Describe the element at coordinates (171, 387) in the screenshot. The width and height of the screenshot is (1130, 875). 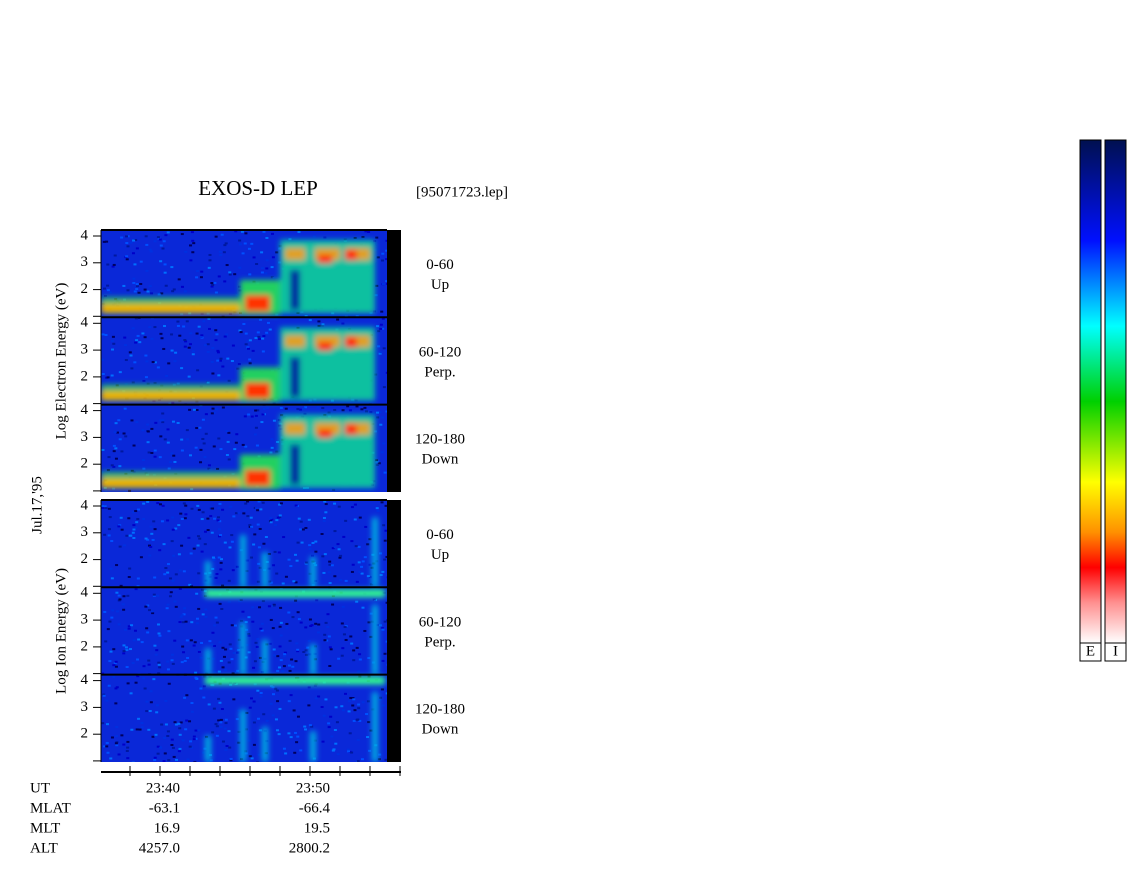
I see `band` at that location.